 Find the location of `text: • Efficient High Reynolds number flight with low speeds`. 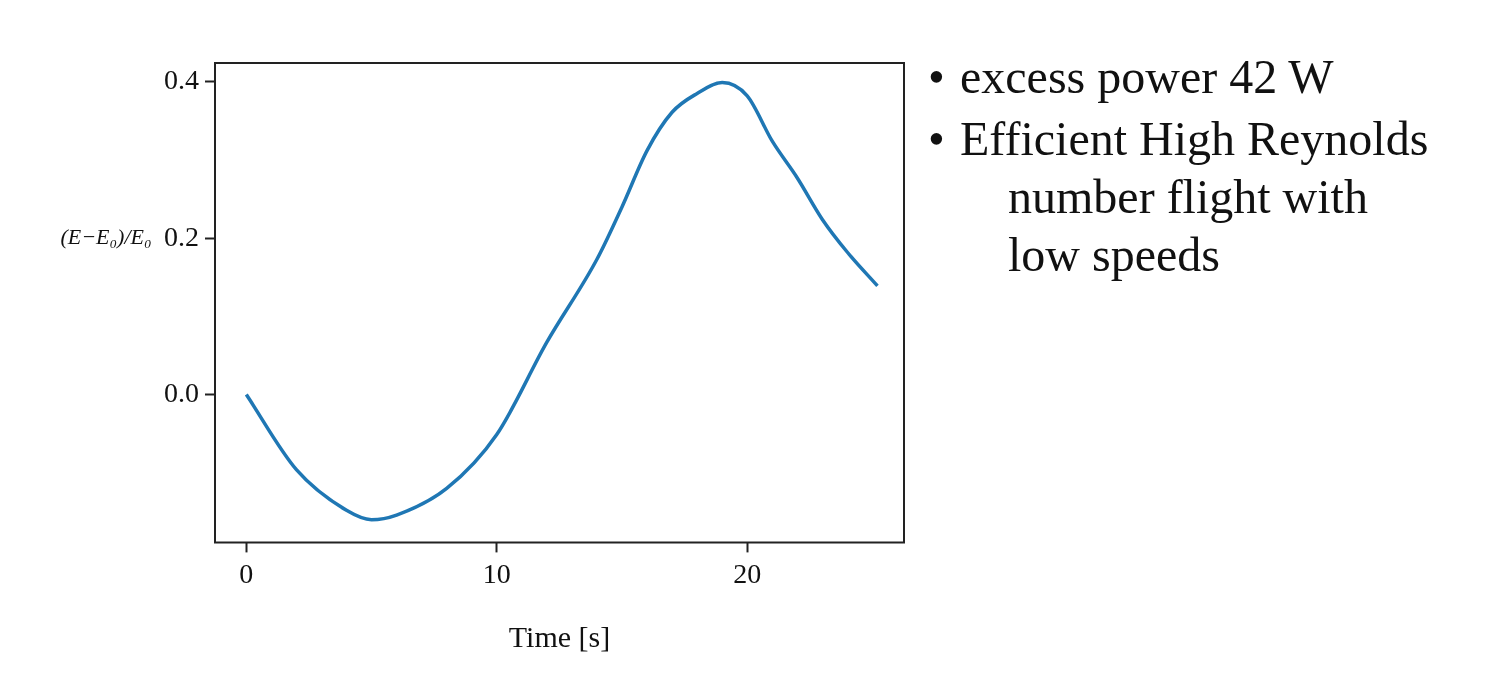

text: • Efficient High Reynolds number flight with low speeds is located at coordinates (1179, 197).